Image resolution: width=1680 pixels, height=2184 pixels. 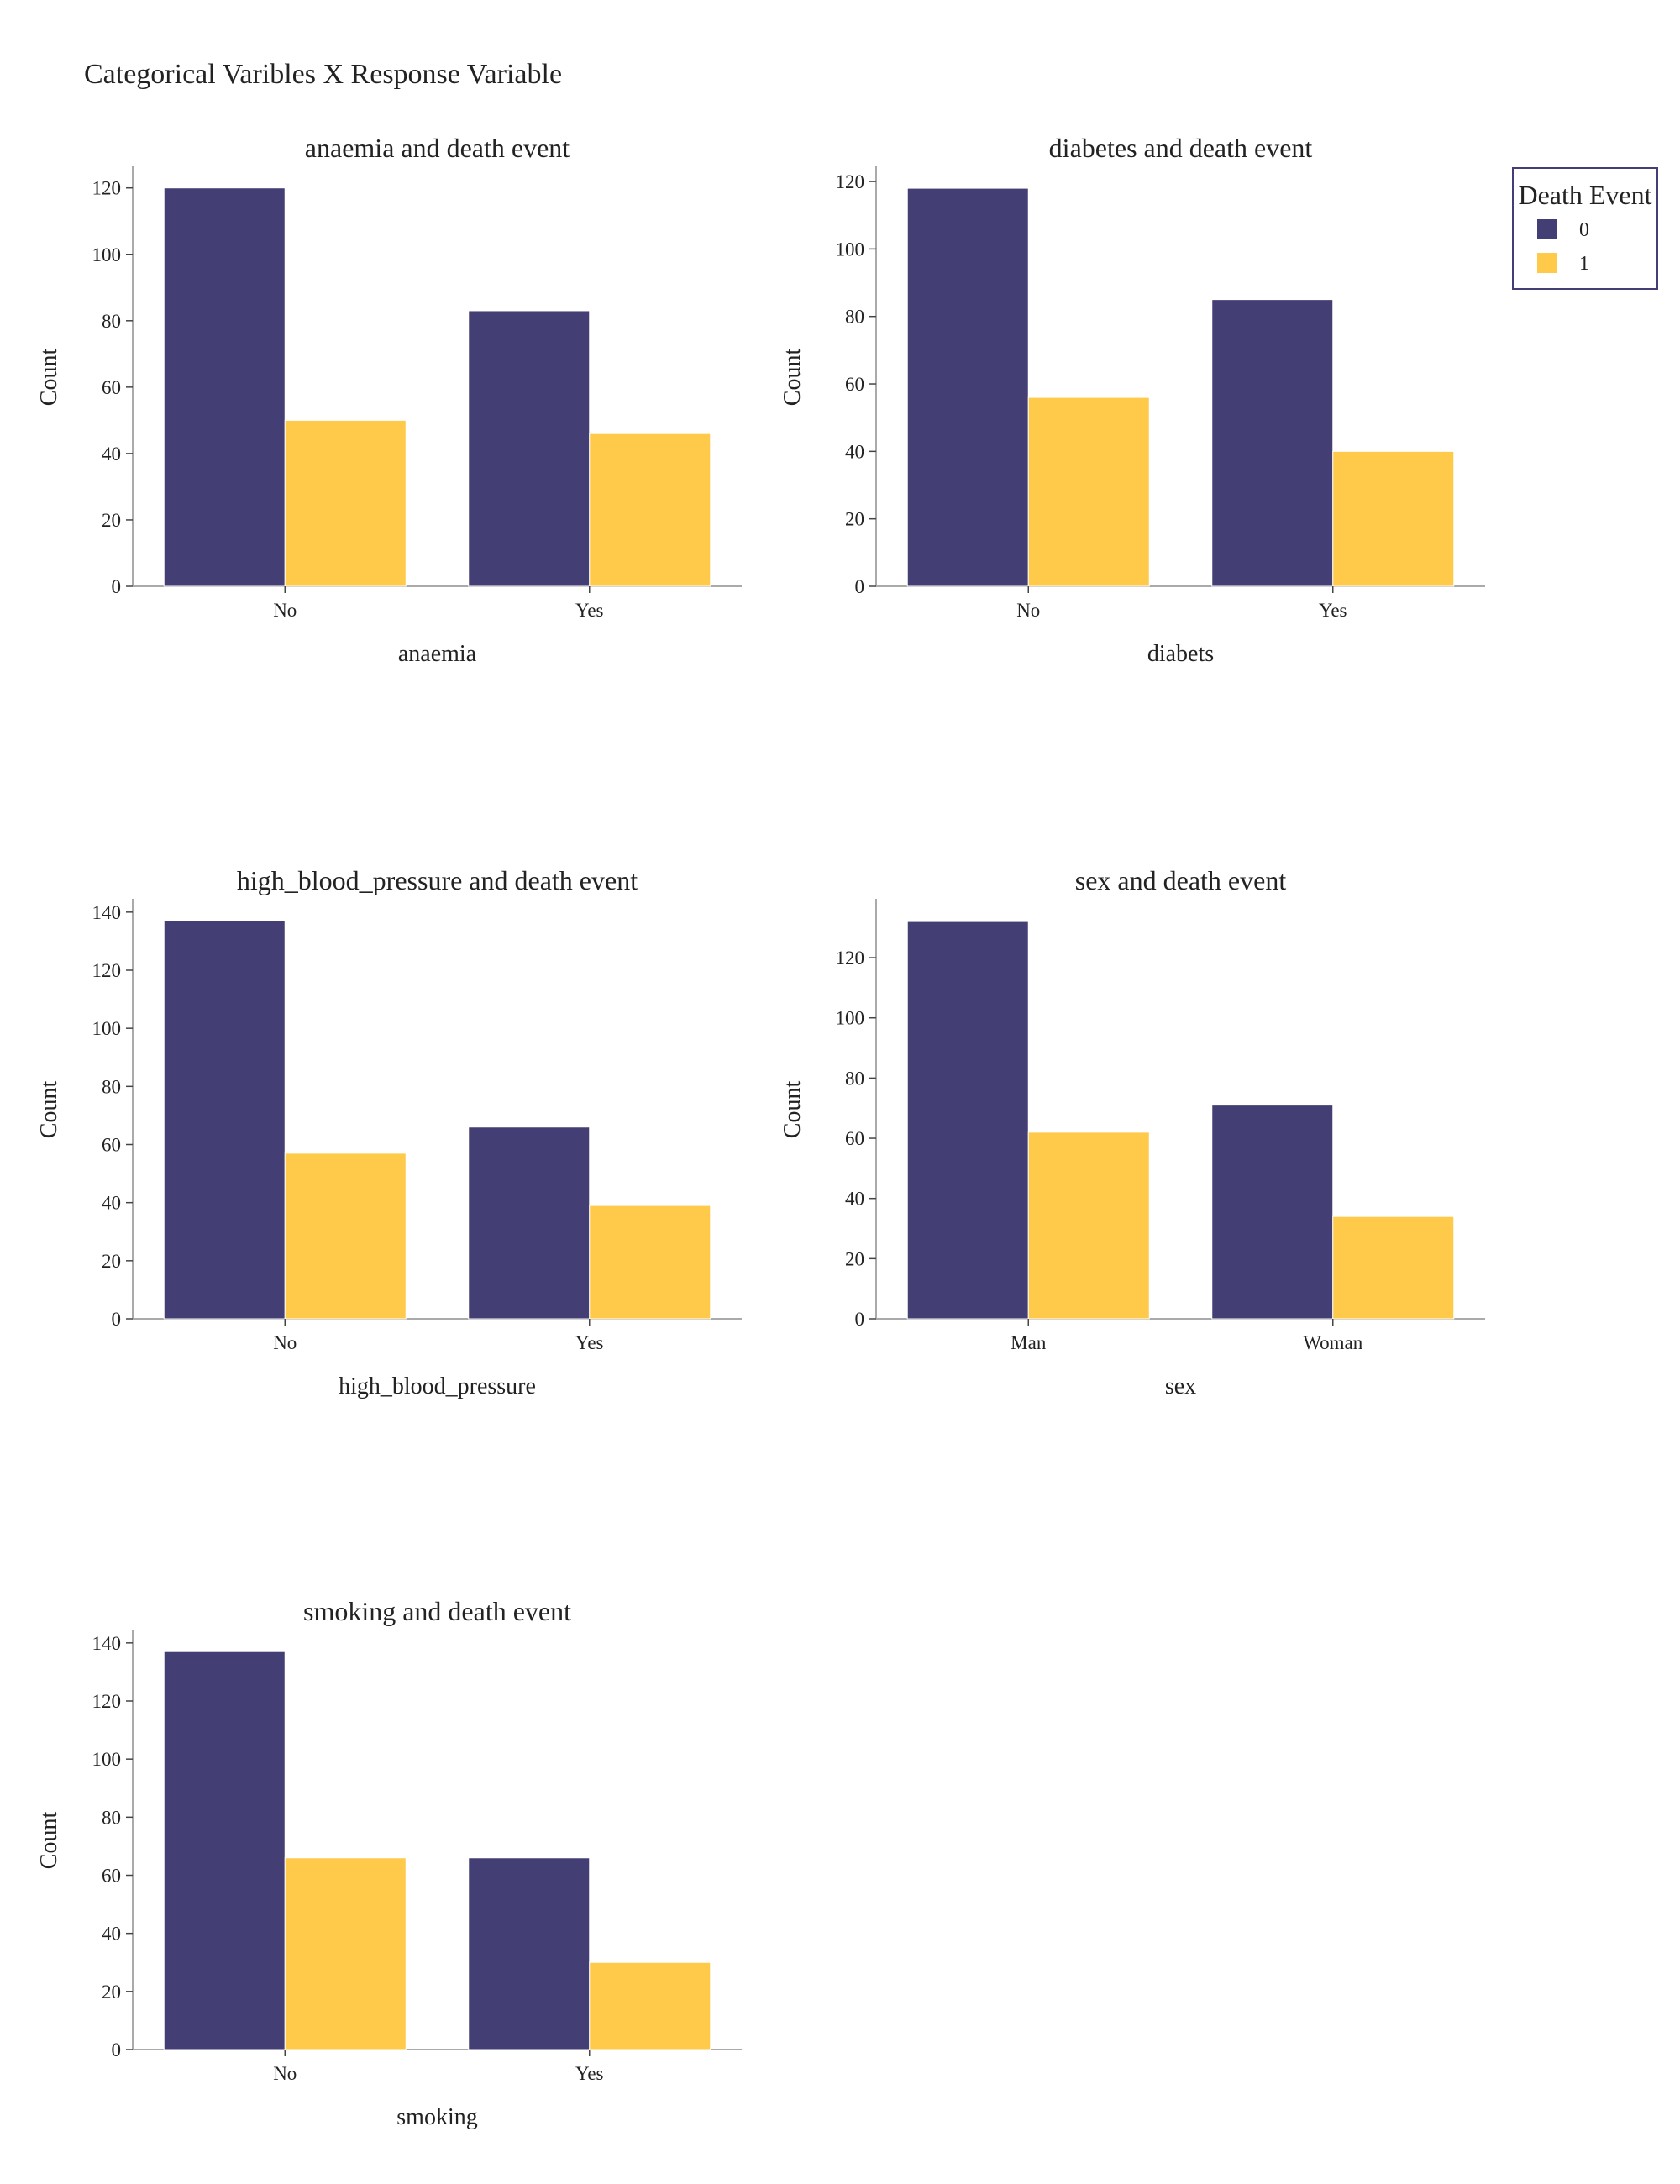 What do you see at coordinates (437, 880) in the screenshot?
I see `subplot-title: high_blood_pressure and death event` at bounding box center [437, 880].